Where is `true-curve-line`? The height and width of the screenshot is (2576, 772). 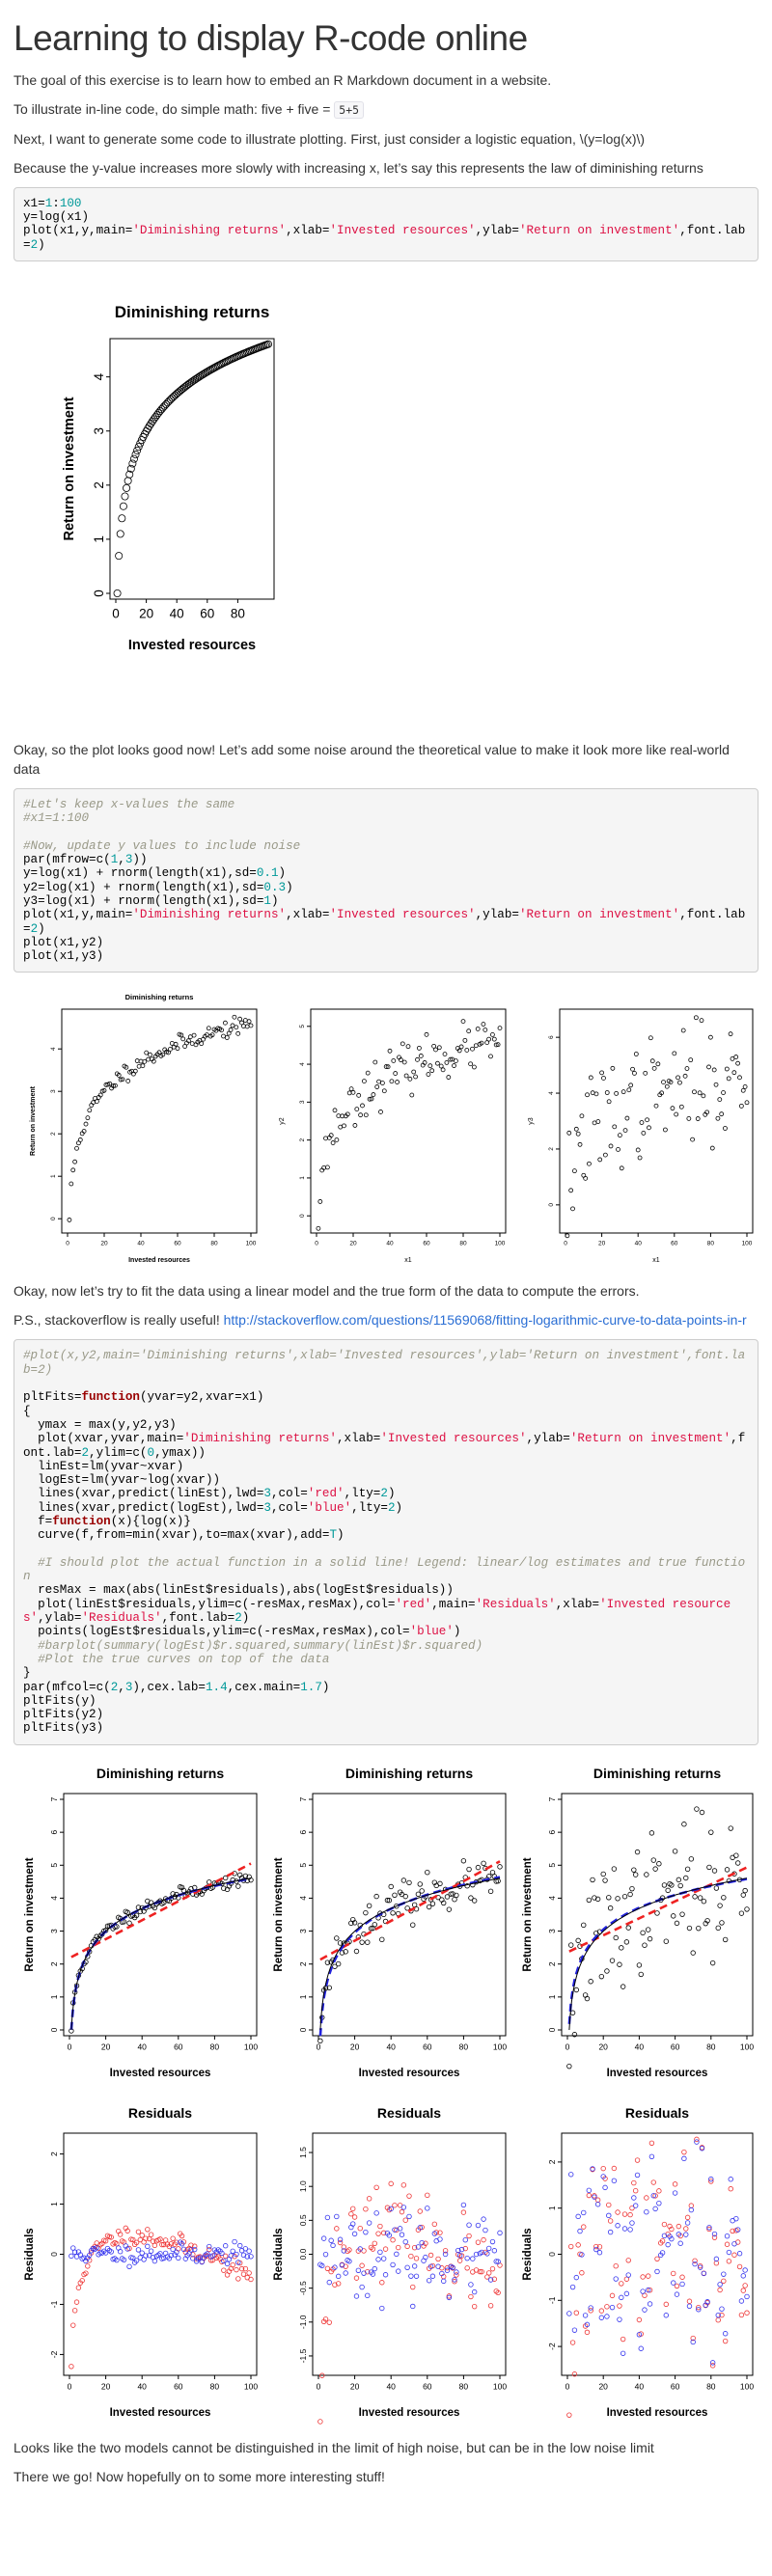 true-curve-line is located at coordinates (161, 1953).